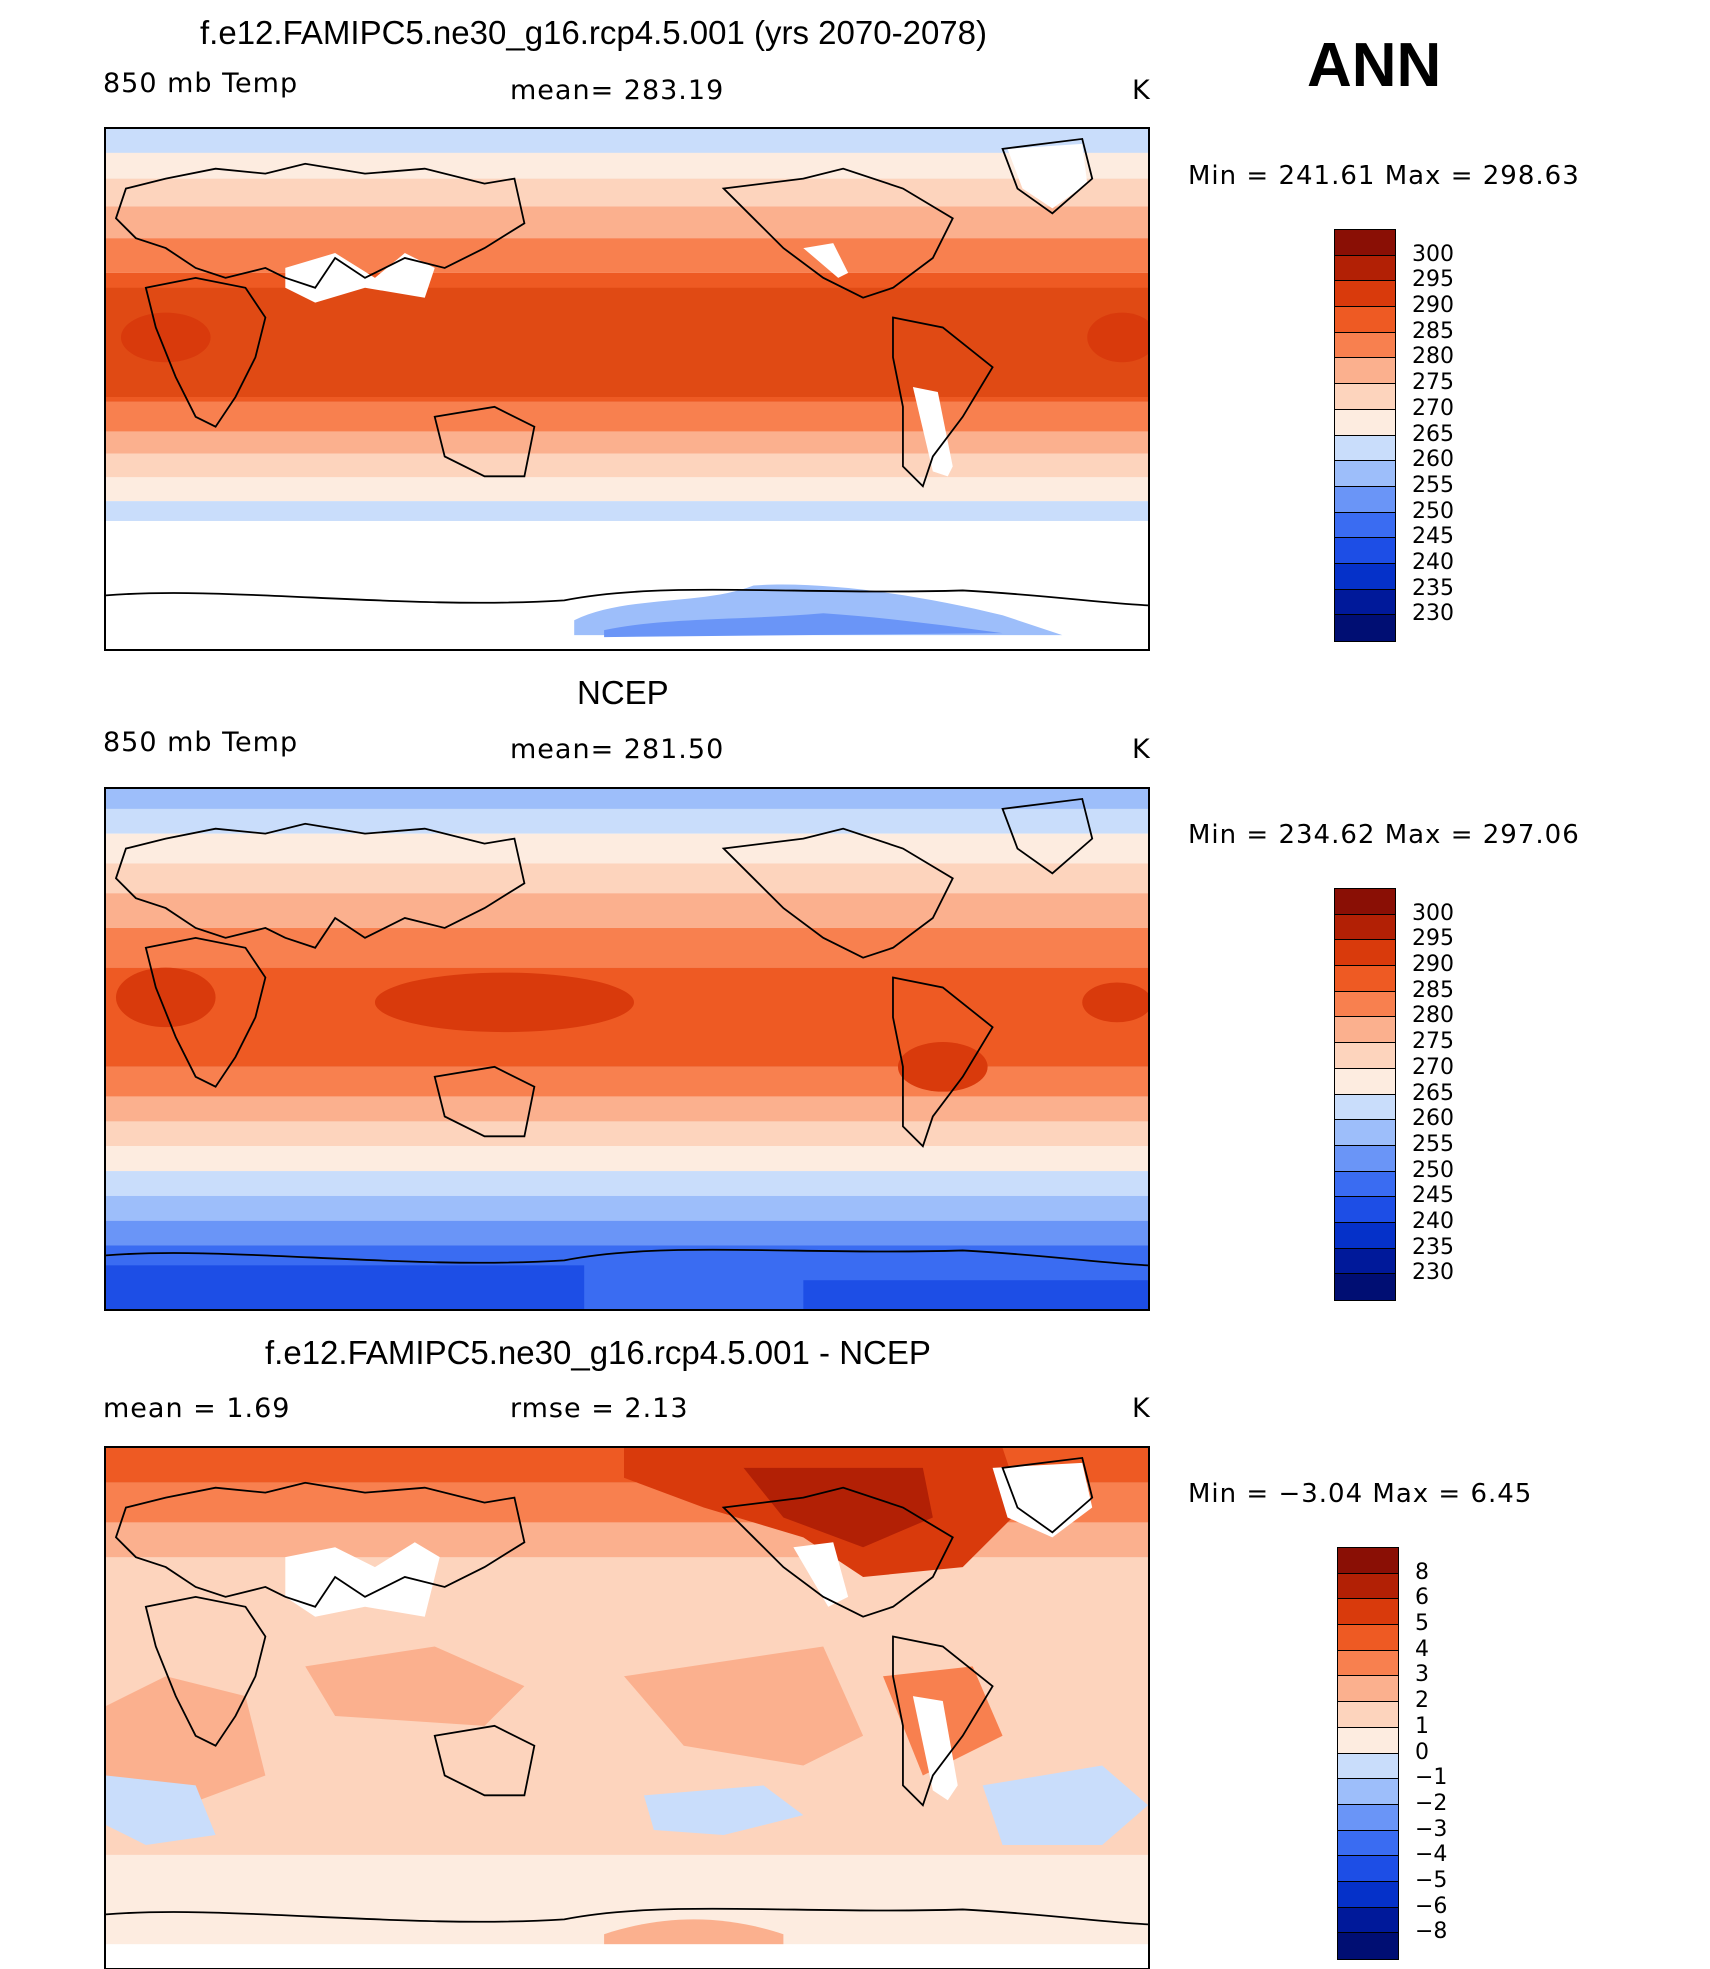 The image size is (1710, 1969). What do you see at coordinates (623, 692) in the screenshot?
I see `panel2-title: NCEP` at bounding box center [623, 692].